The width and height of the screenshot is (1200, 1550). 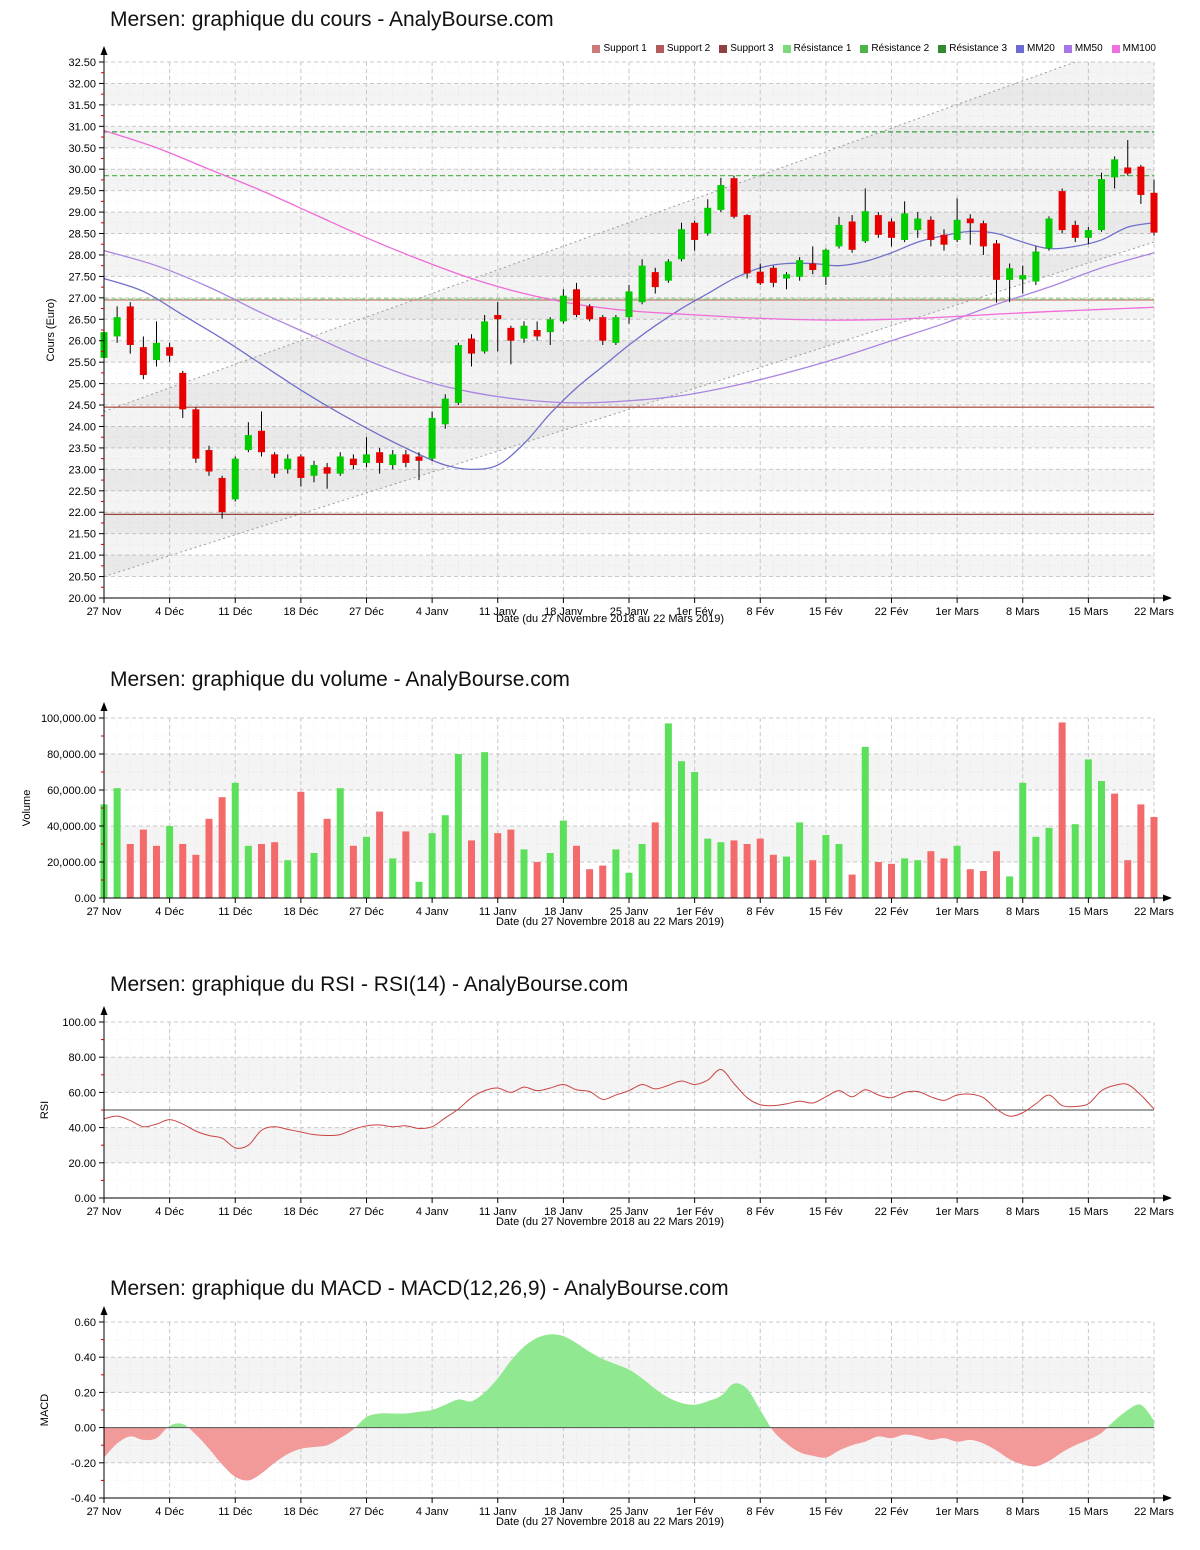 What do you see at coordinates (822, 48) in the screenshot?
I see `legend-label: Résistance 1` at bounding box center [822, 48].